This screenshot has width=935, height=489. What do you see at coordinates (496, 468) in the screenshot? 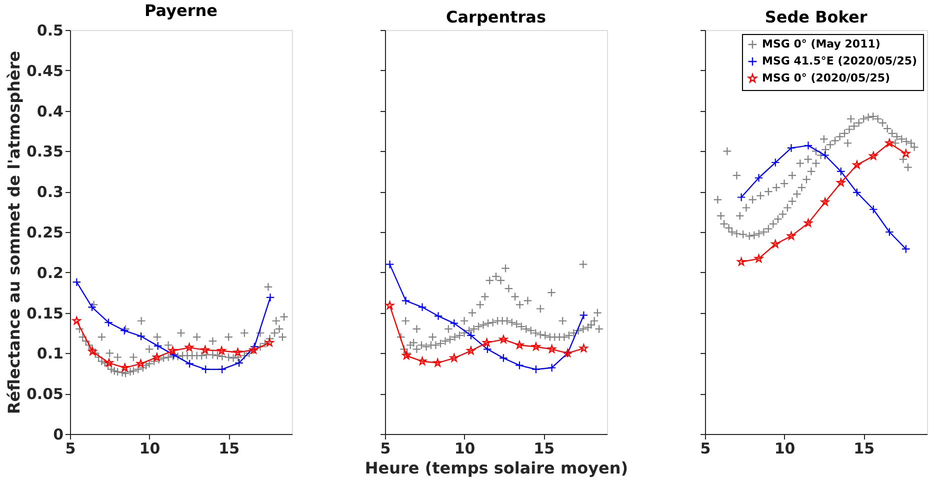
I see `x-axis-title: Heure (temps solaire moyen)` at bounding box center [496, 468].